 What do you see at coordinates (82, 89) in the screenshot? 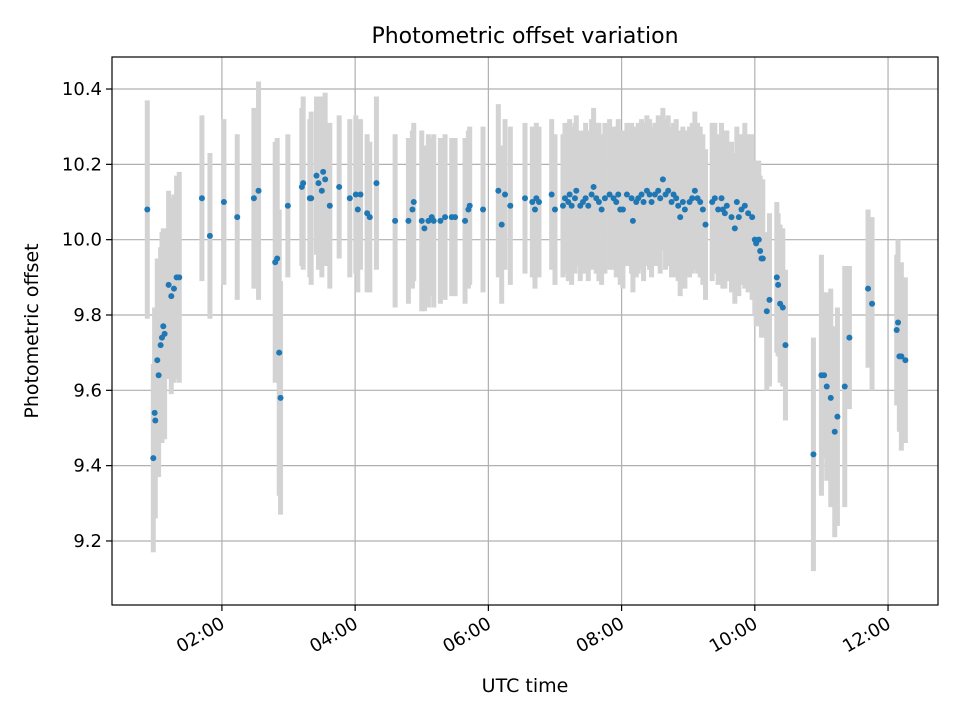
I see `y-tick-label: 10.4` at bounding box center [82, 89].